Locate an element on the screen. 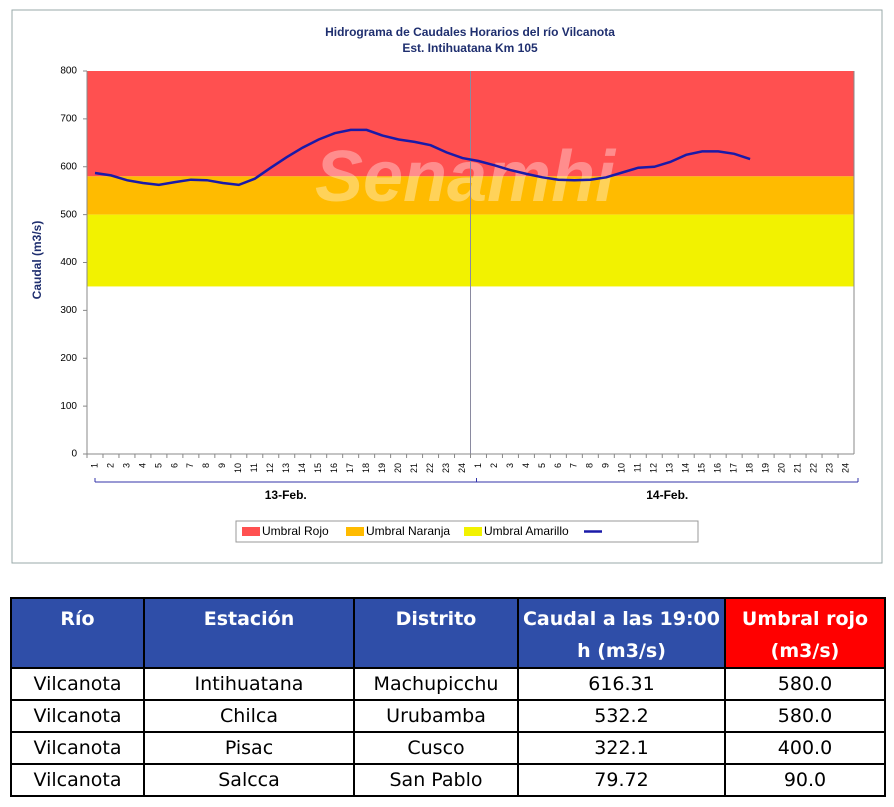 This screenshot has height=807, width=894. table-cell: Salcca is located at coordinates (249, 780).